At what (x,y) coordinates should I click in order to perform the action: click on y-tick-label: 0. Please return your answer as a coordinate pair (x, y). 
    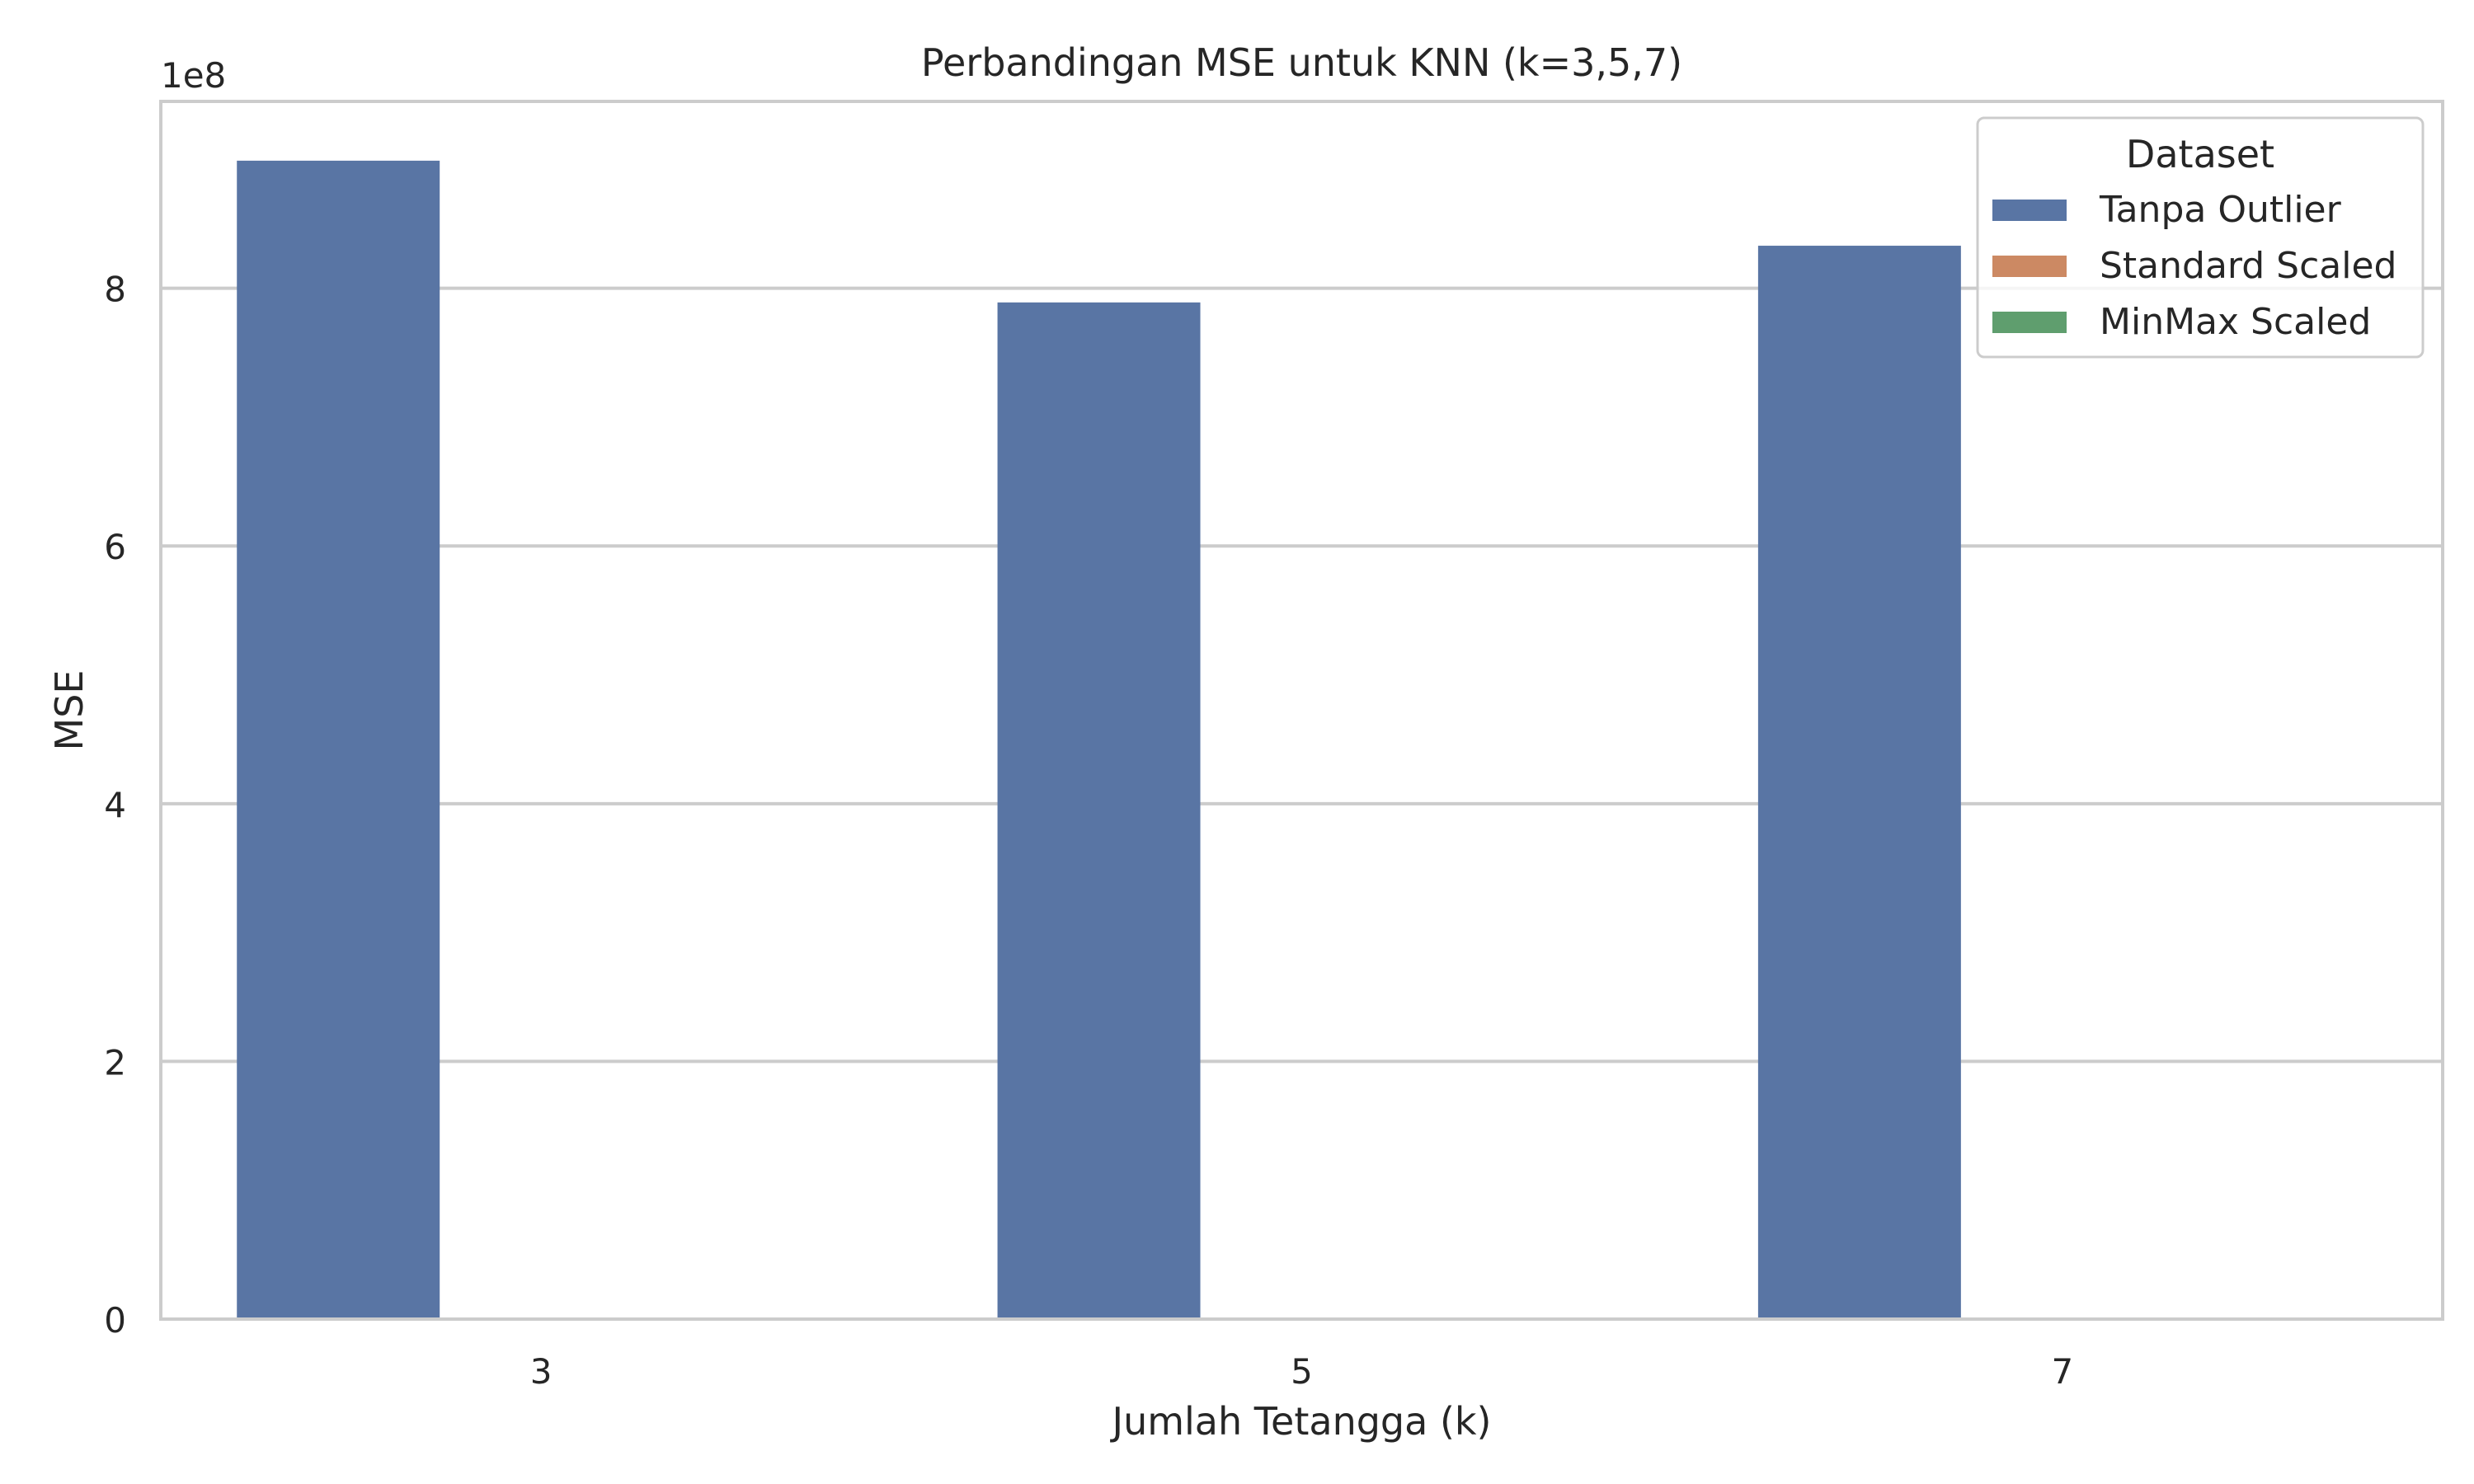
    Looking at the image, I should click on (115, 1320).